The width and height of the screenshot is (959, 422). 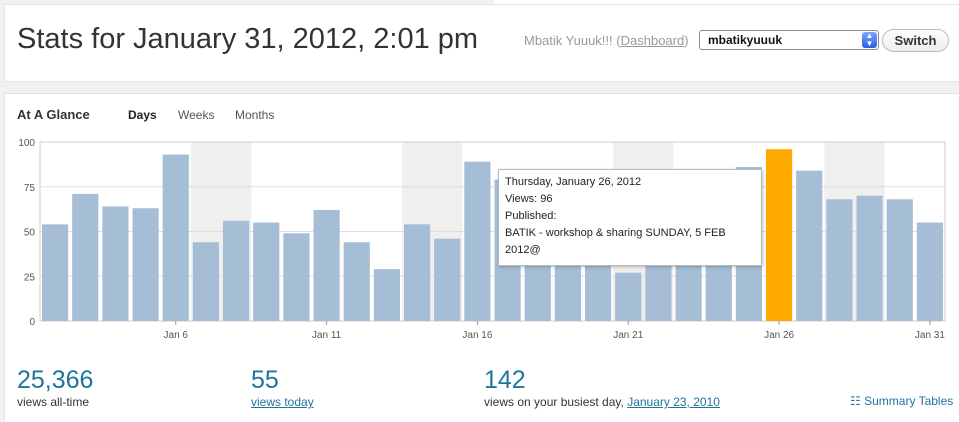 I want to click on stat-today: 55 views today, so click(x=282, y=387).